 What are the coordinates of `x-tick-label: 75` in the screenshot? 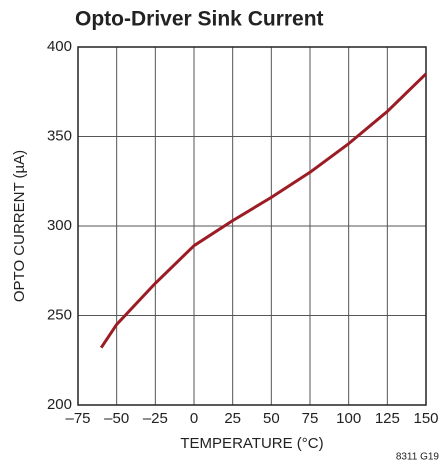 It's located at (310, 418).